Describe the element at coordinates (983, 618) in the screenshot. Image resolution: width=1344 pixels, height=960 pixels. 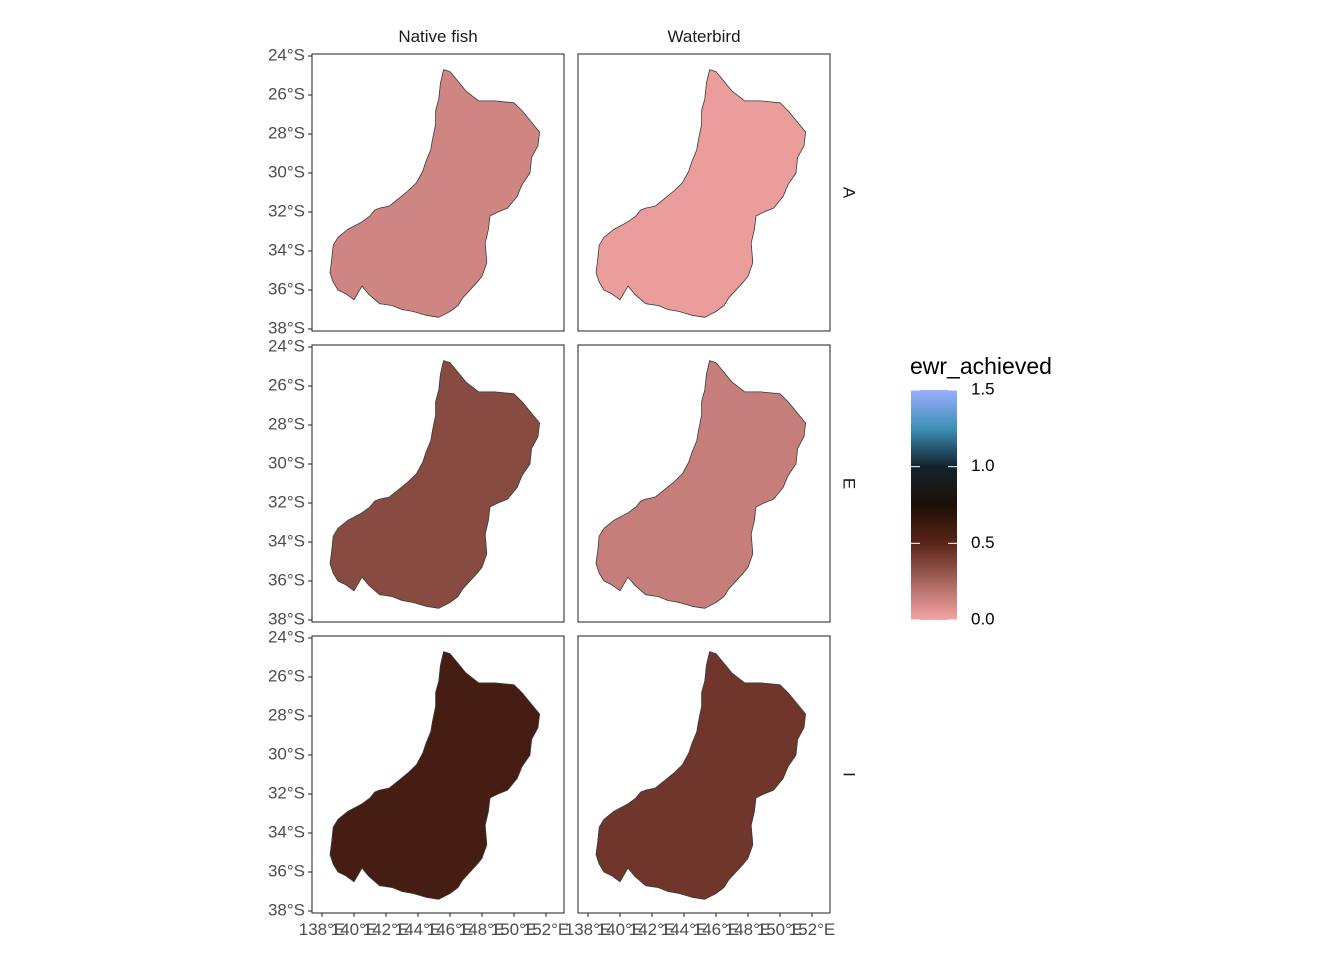
I see `legend-break-label: 0.0` at that location.